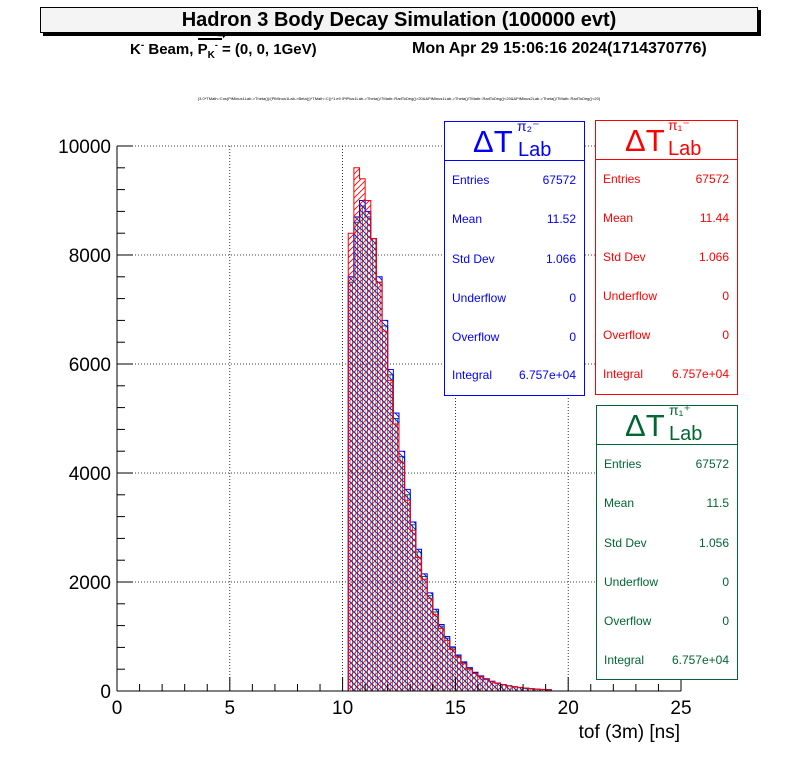  Describe the element at coordinates (667, 423) in the screenshot. I see `statbox-header: ΔT π₁⁺ Lab` at that location.